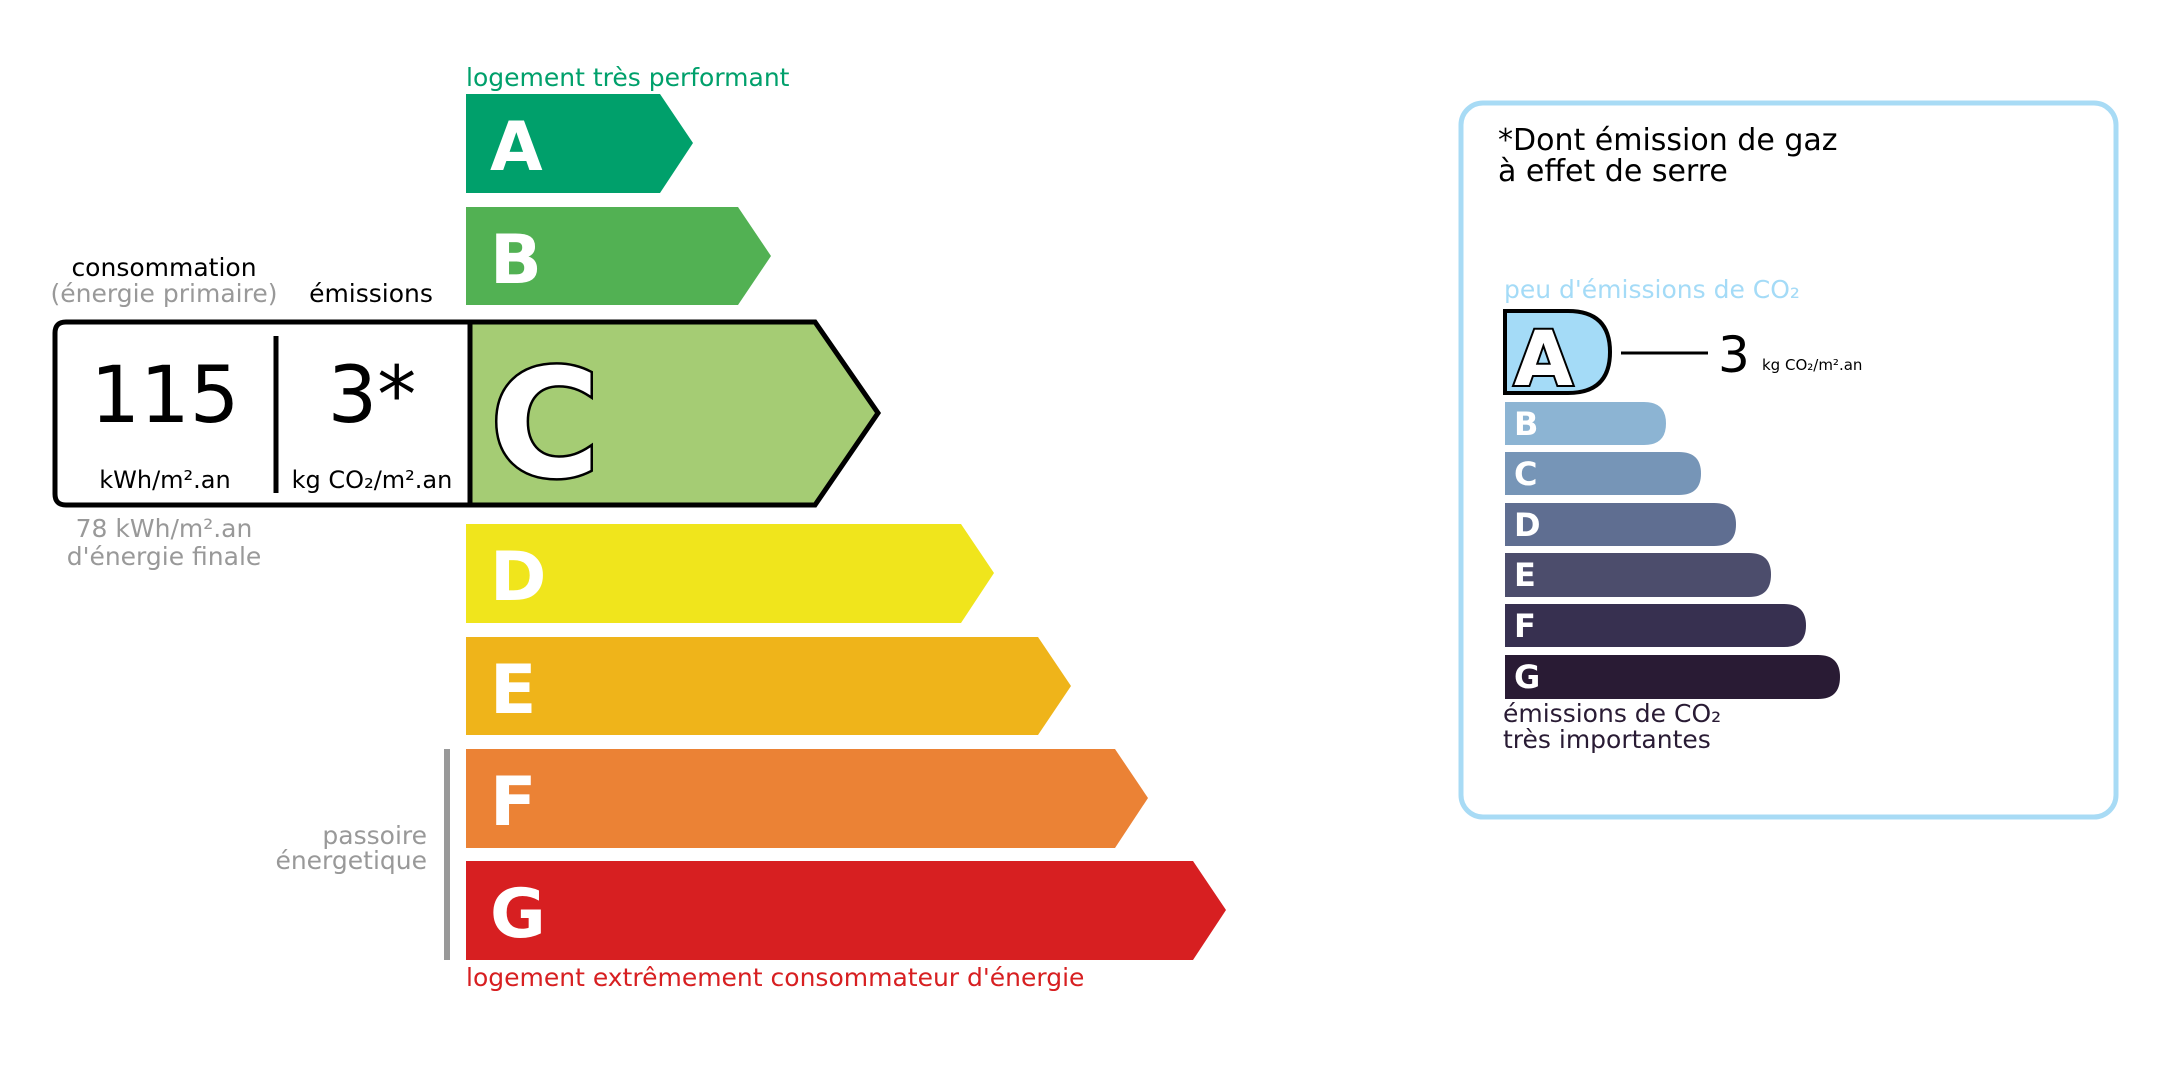 This screenshot has height=1079, width=2169. I want to click on ghg-bar-c, so click(1603, 473).